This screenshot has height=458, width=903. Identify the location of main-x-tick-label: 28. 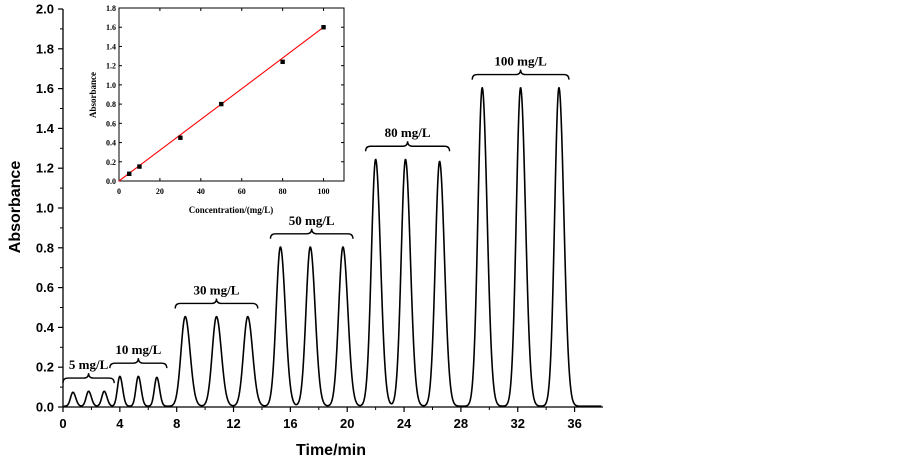
(461, 423).